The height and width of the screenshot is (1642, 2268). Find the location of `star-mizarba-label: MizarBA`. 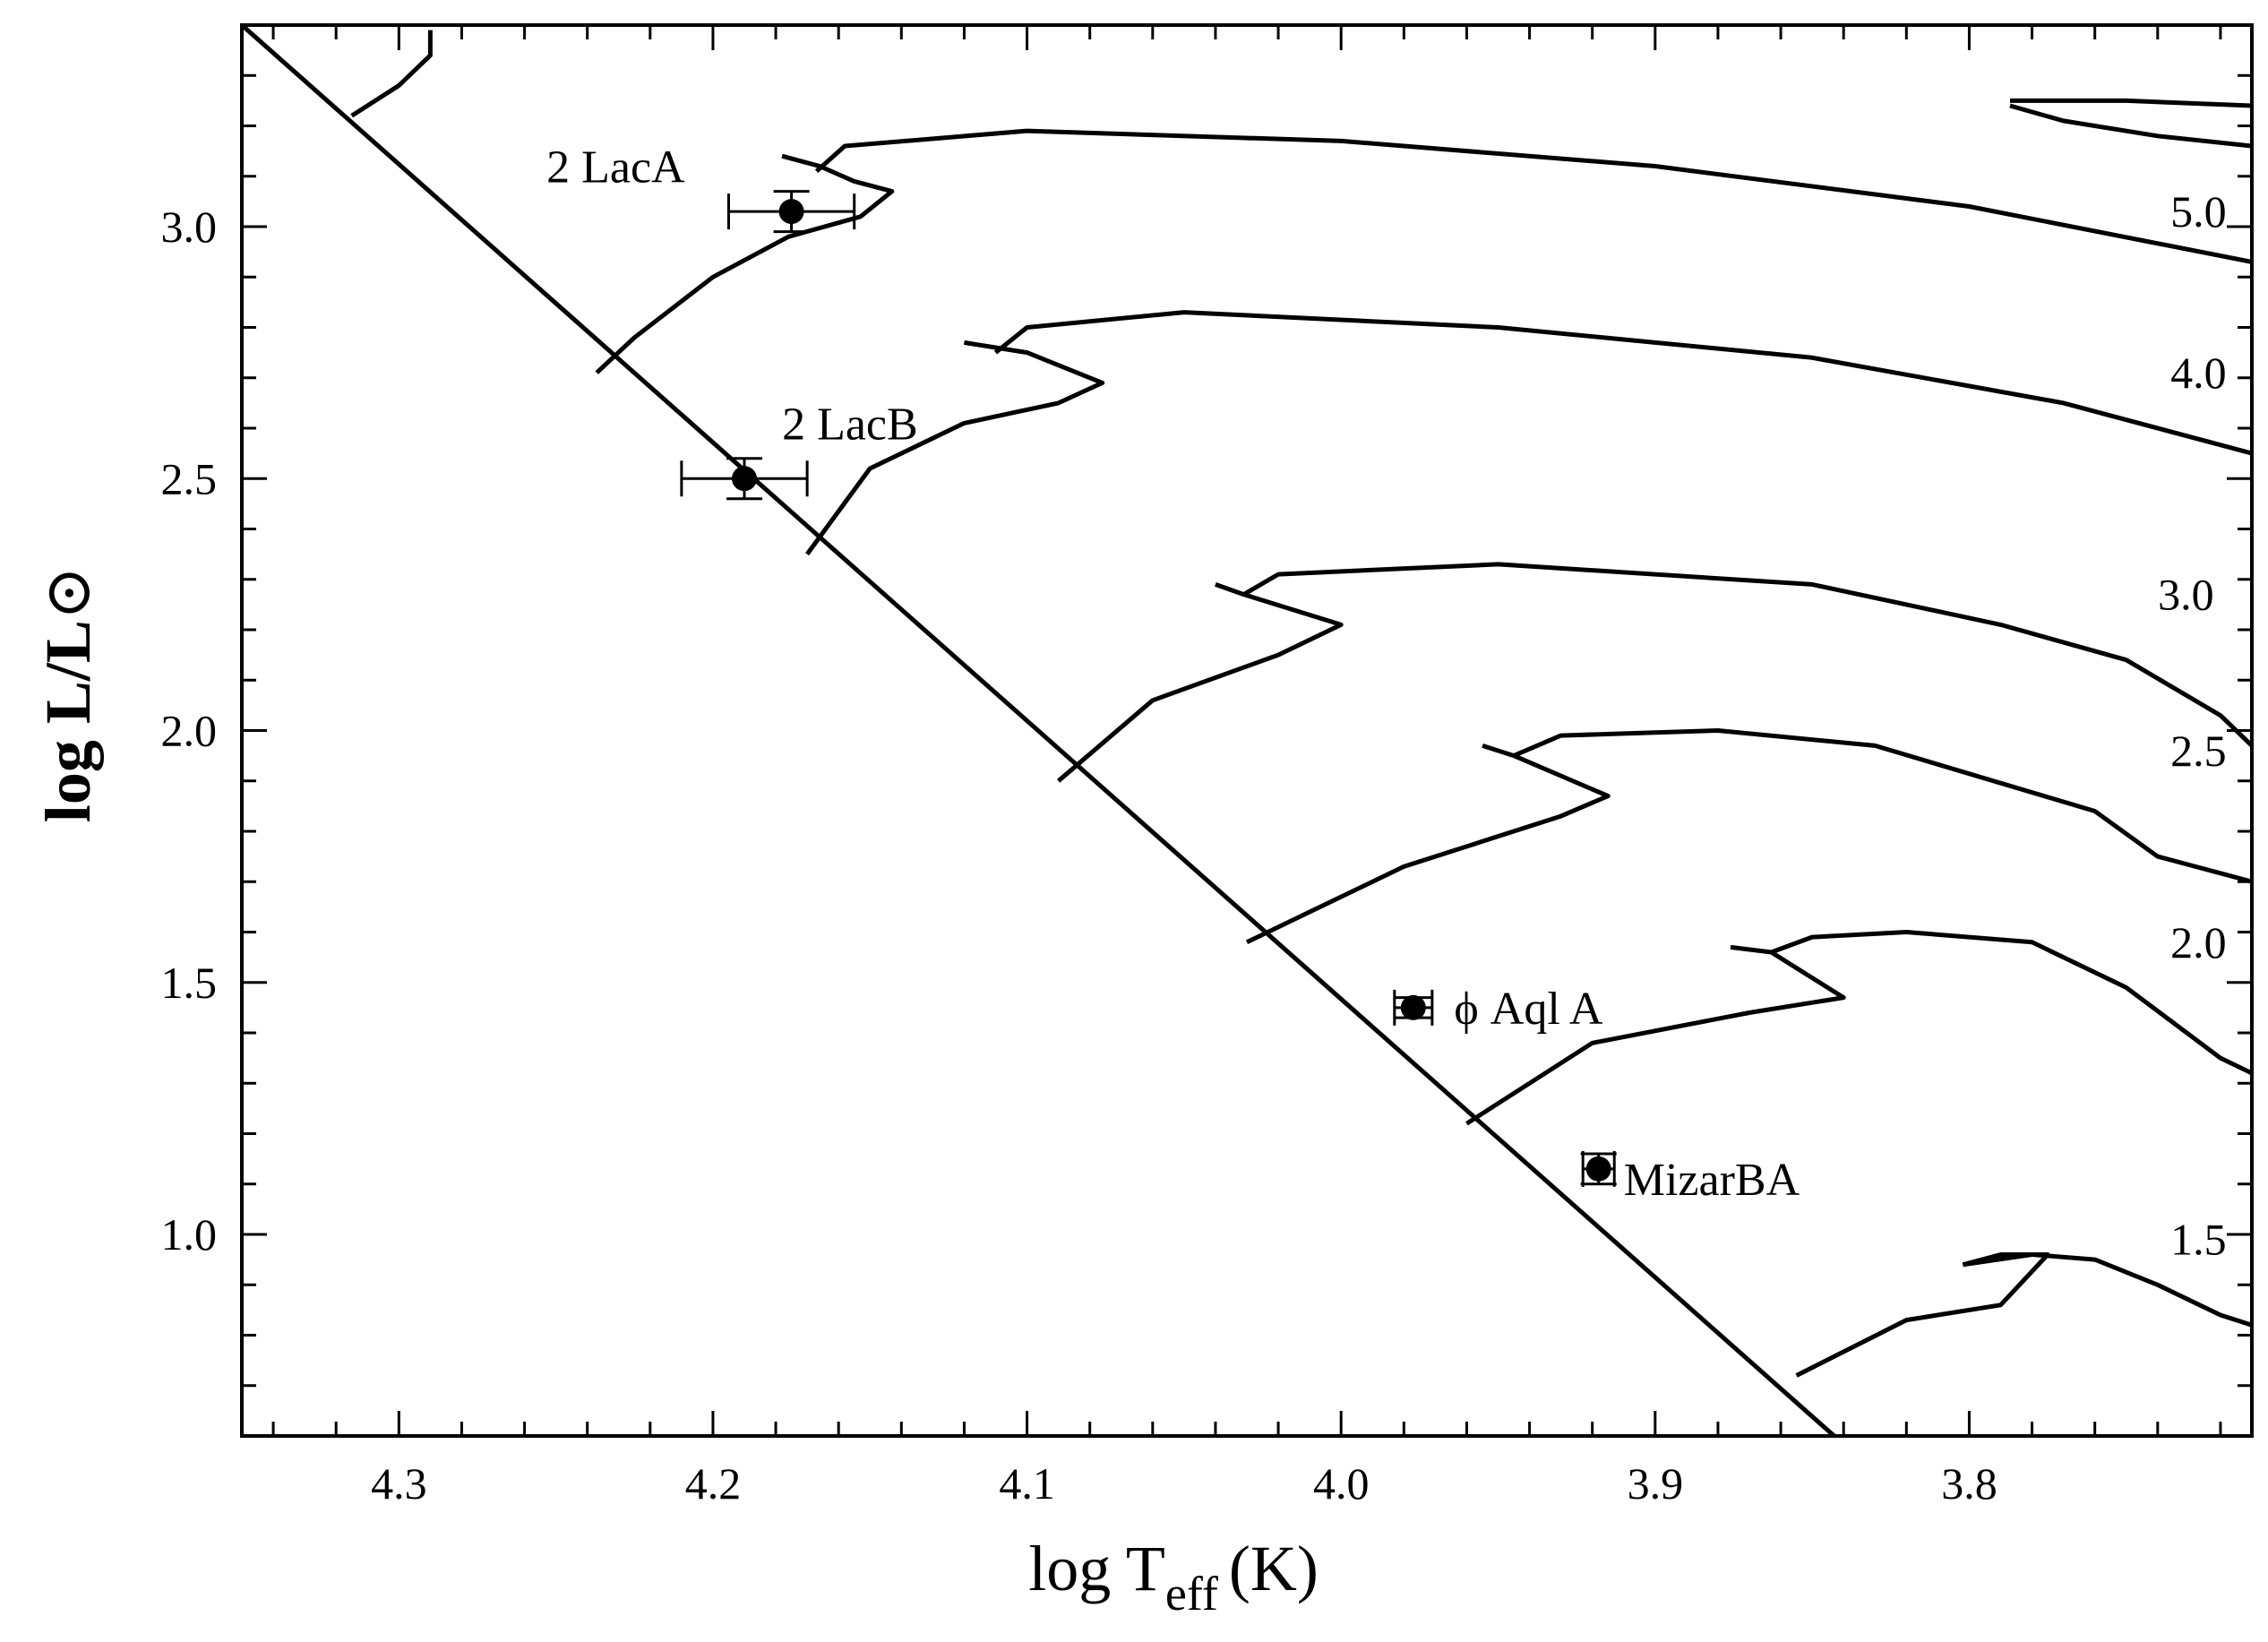

star-mizarba-label: MizarBA is located at coordinates (1712, 1180).